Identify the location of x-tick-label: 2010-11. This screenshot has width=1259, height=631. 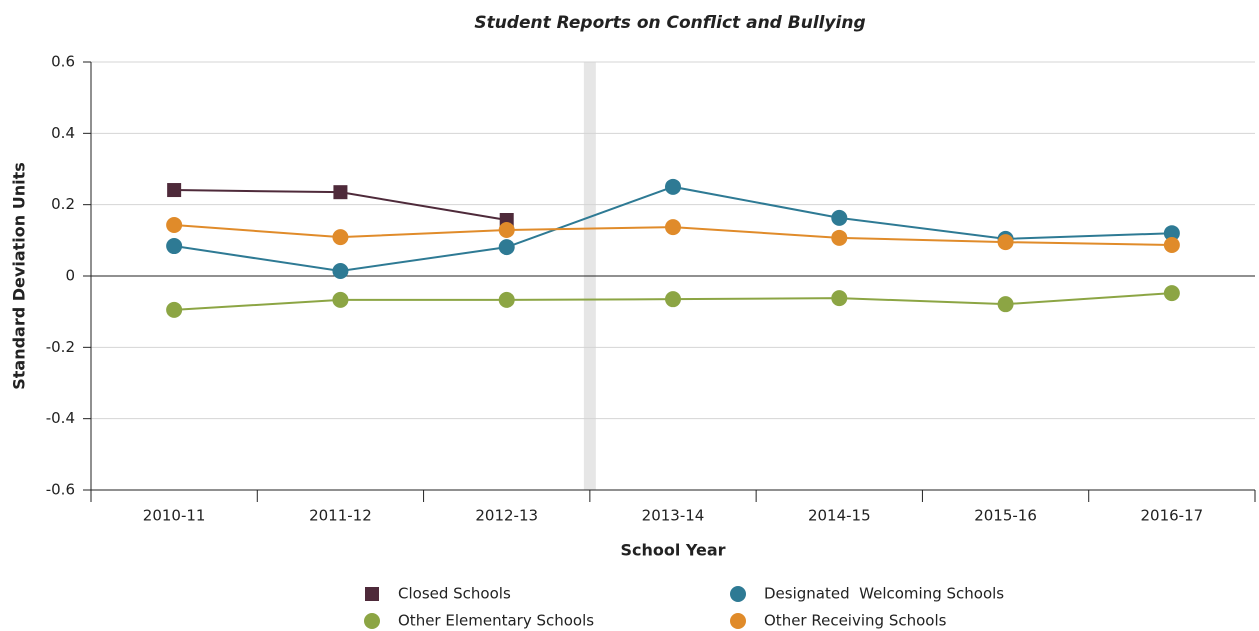
(174, 516).